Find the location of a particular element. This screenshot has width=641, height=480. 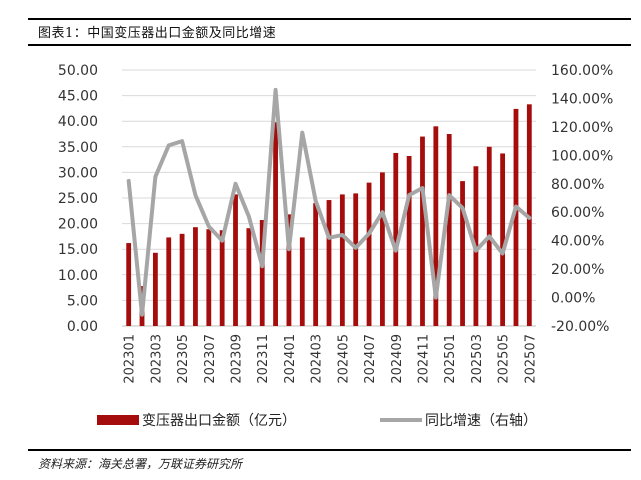

x-tick-label: 202305 is located at coordinates (183, 359).